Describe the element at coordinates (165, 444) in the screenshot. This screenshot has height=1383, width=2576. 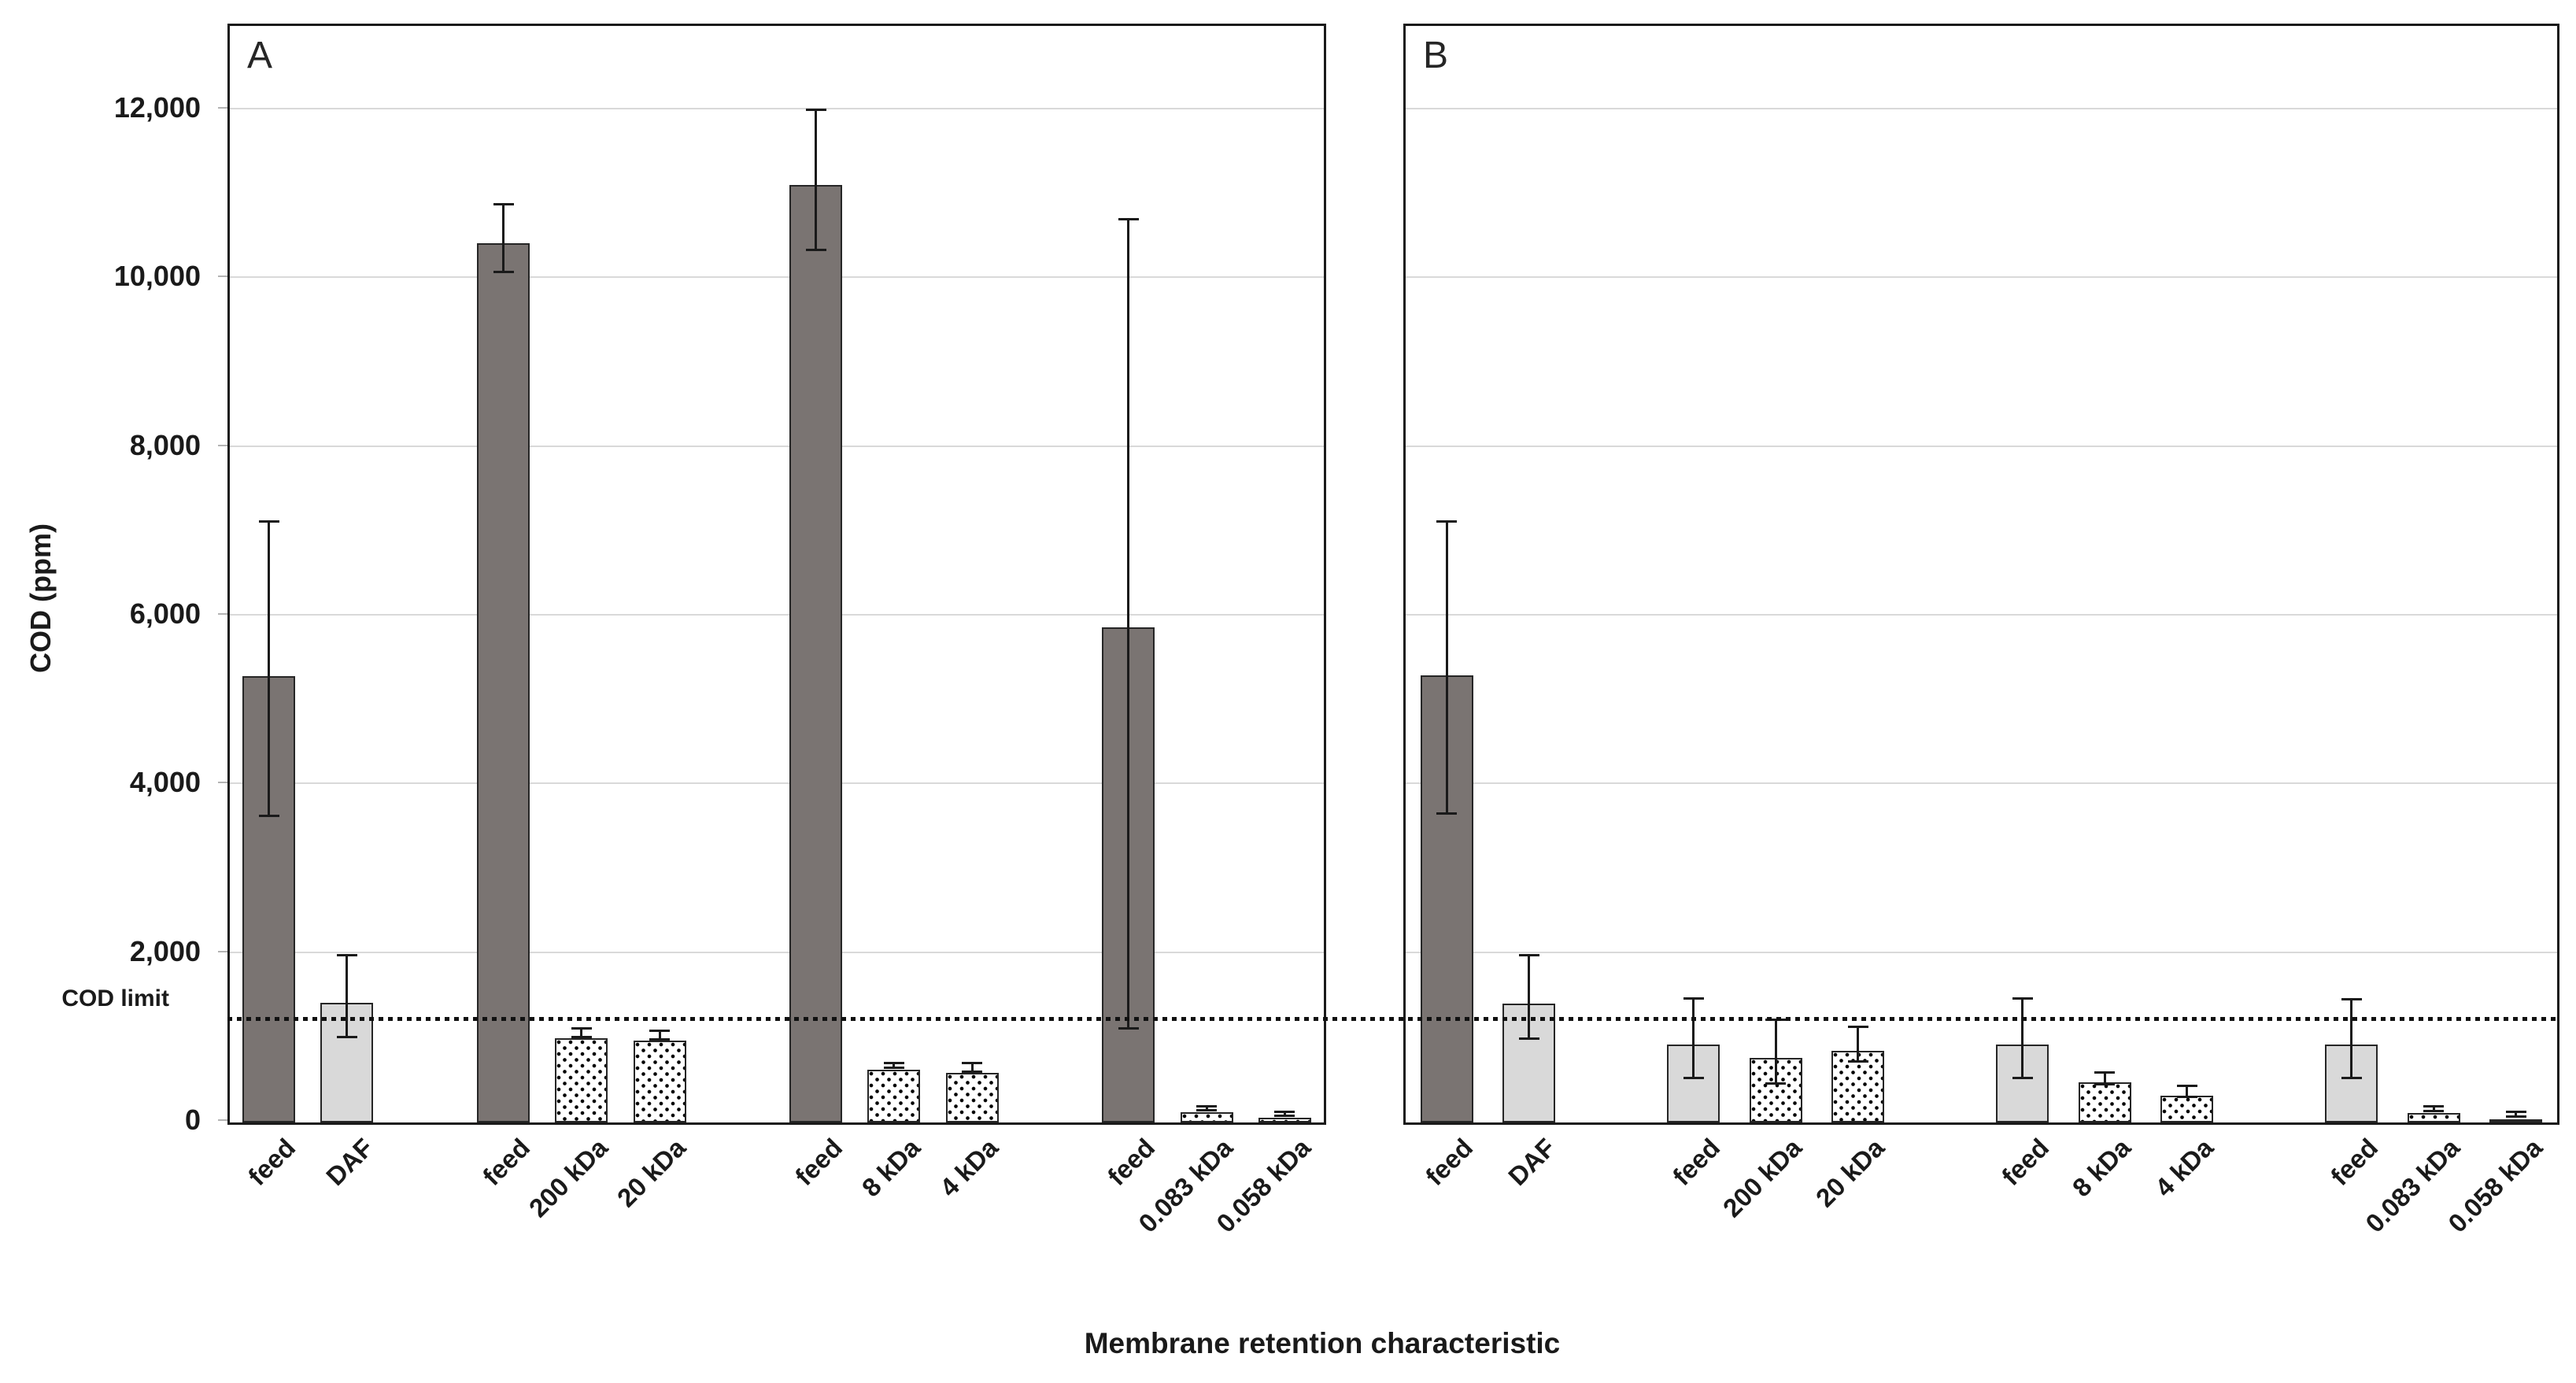
I see `y-tick-label: 8,000` at that location.